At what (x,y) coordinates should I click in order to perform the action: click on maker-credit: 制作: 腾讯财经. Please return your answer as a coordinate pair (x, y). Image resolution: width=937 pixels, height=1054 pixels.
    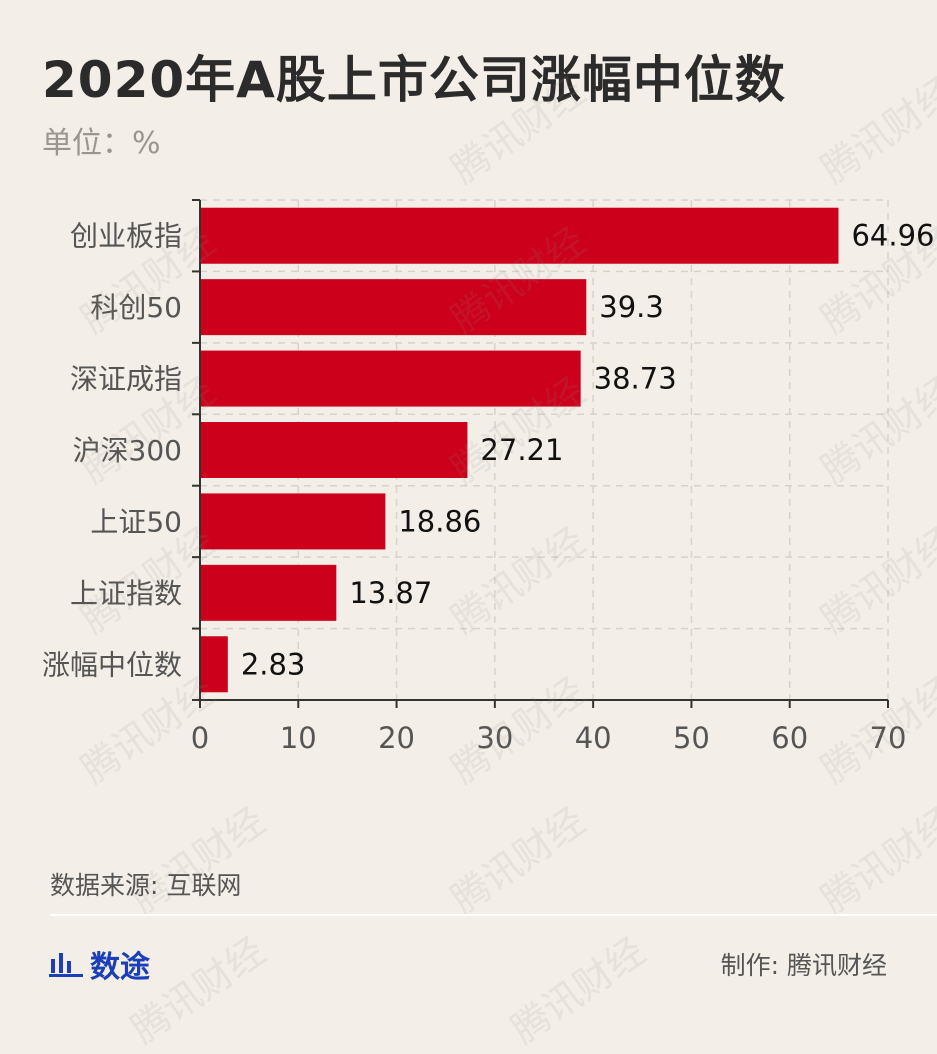
    Looking at the image, I should click on (803, 965).